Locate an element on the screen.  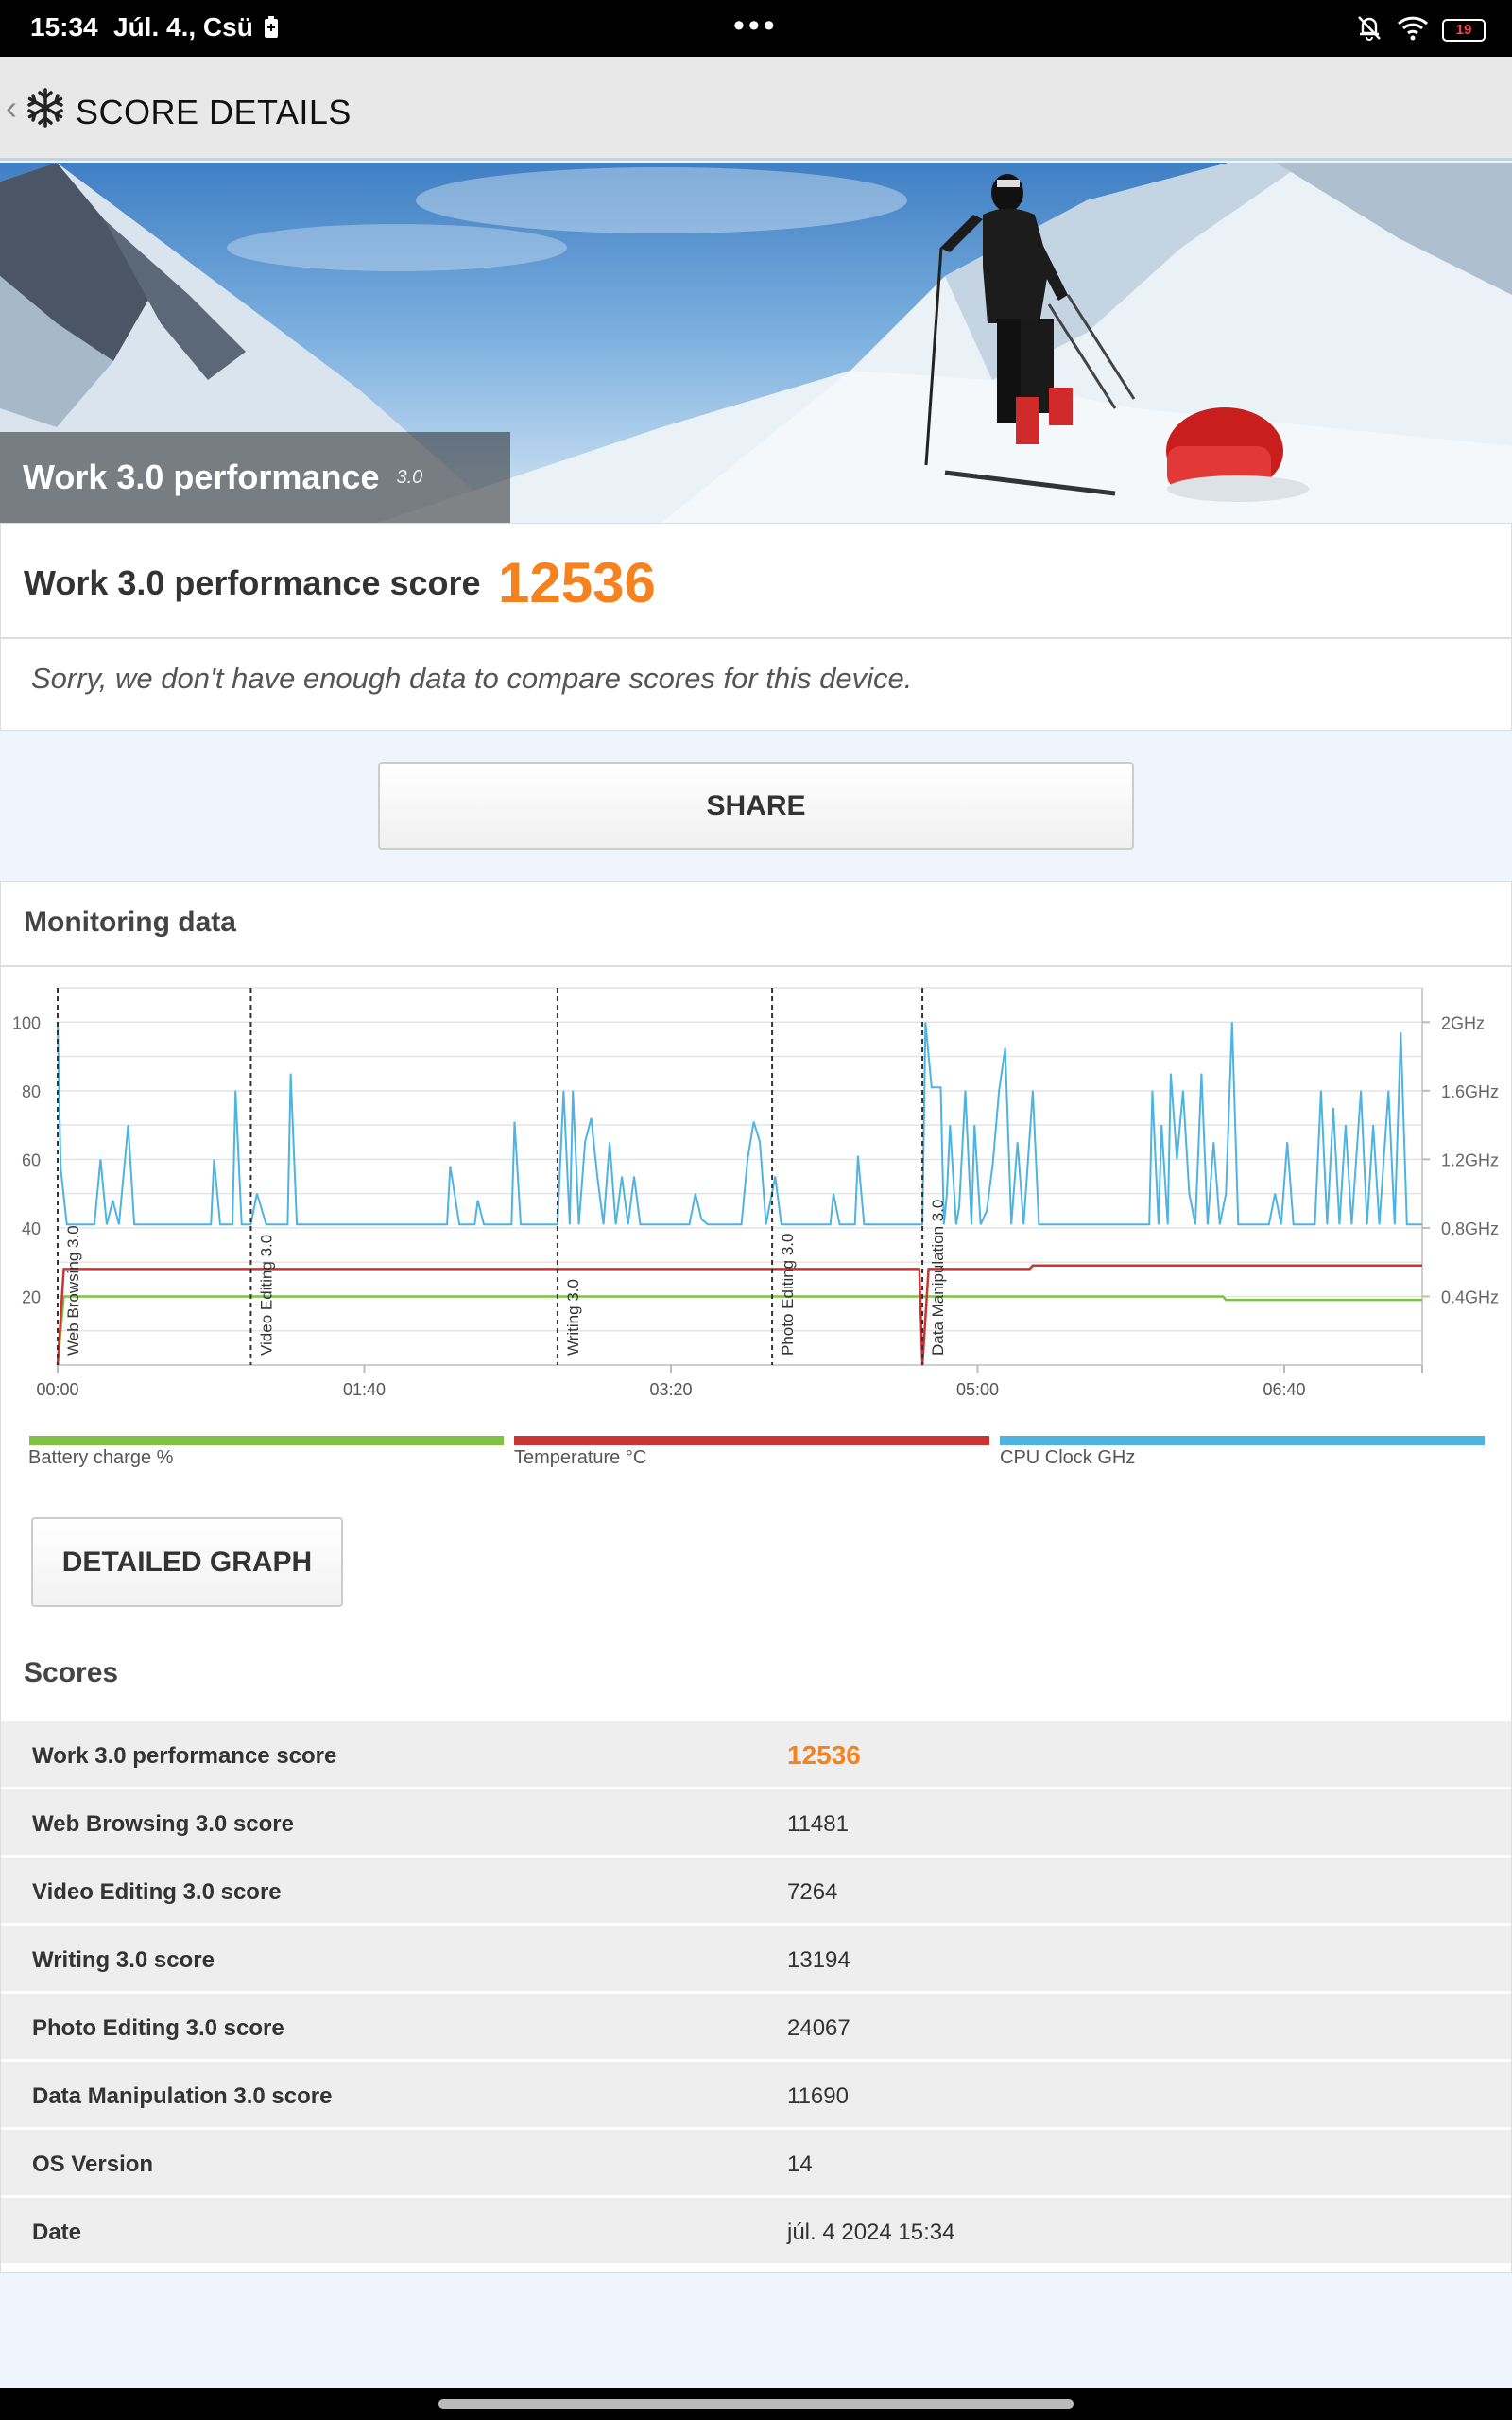
section-label: Video Editing 3.0 is located at coordinates (266, 1295).